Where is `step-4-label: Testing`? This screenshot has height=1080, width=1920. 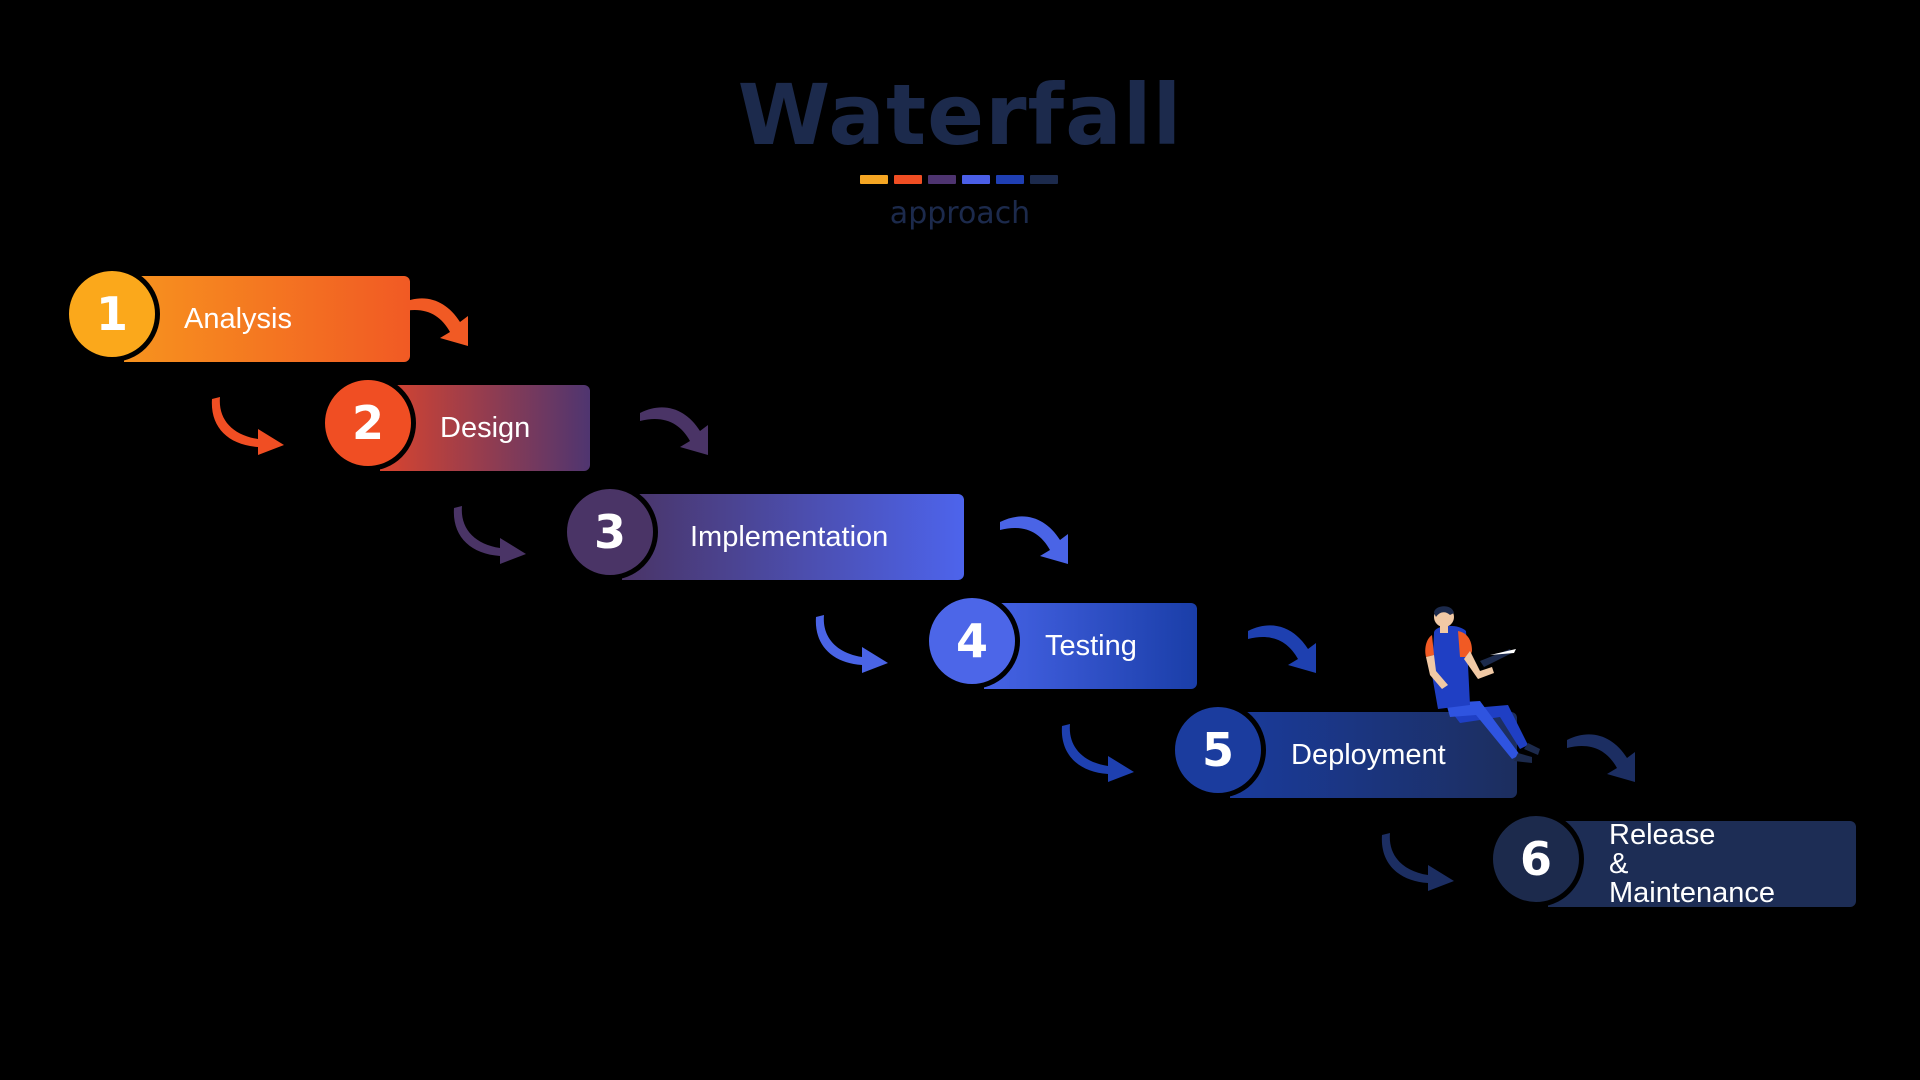
step-4-label: Testing is located at coordinates (1091, 645).